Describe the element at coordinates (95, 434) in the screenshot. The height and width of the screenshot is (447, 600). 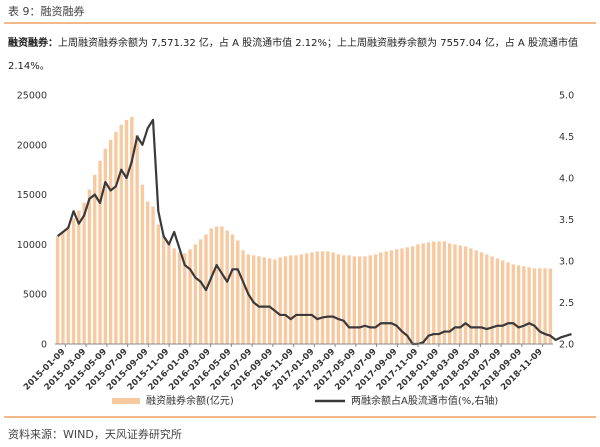
I see `source-note: 资料来源：WIND，天风证券研究所` at that location.